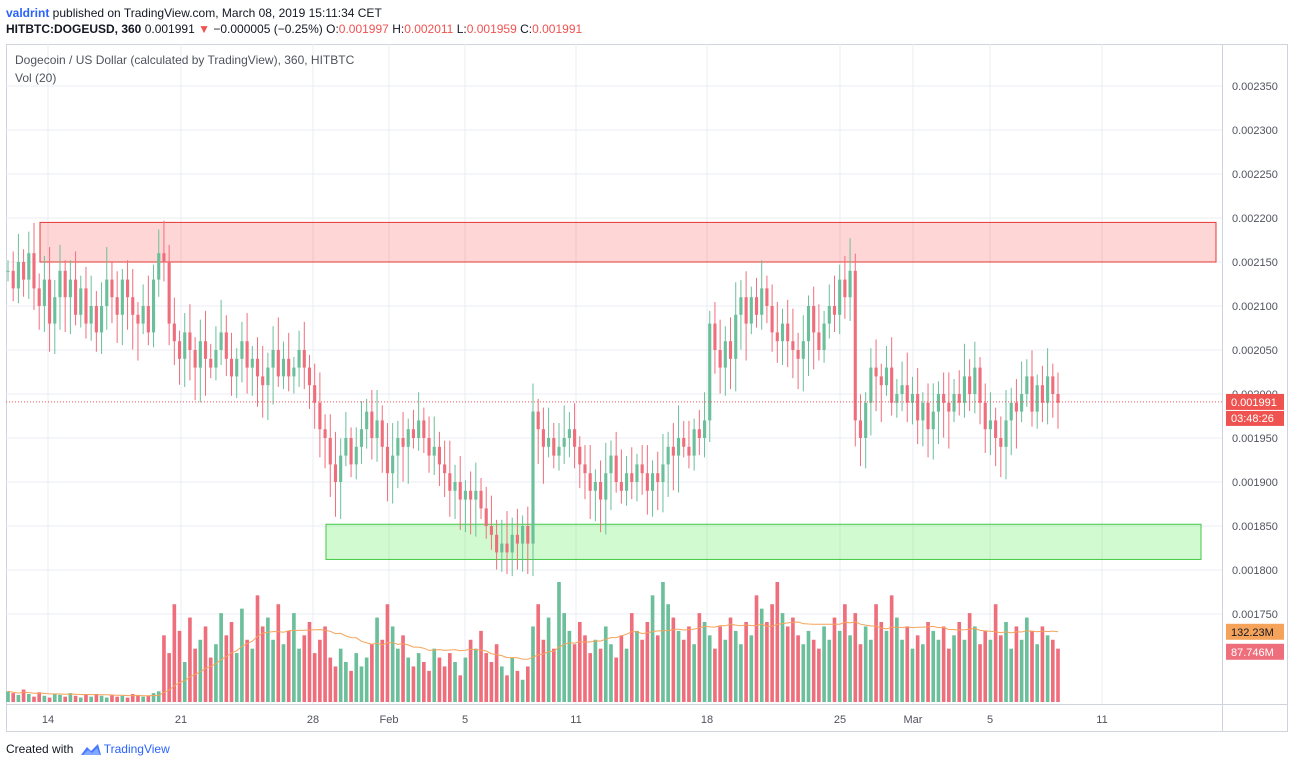 This screenshot has height=768, width=1294. Describe the element at coordinates (429, 29) in the screenshot. I see `high-value: 0.002011` at that location.